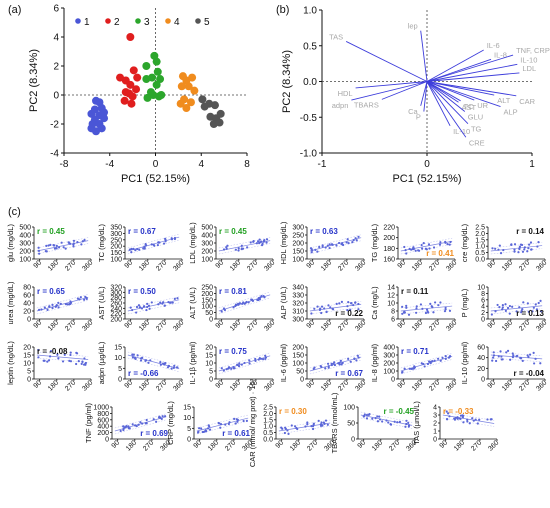  I want to click on y-tick-label: 1.0, so click(310, 11).